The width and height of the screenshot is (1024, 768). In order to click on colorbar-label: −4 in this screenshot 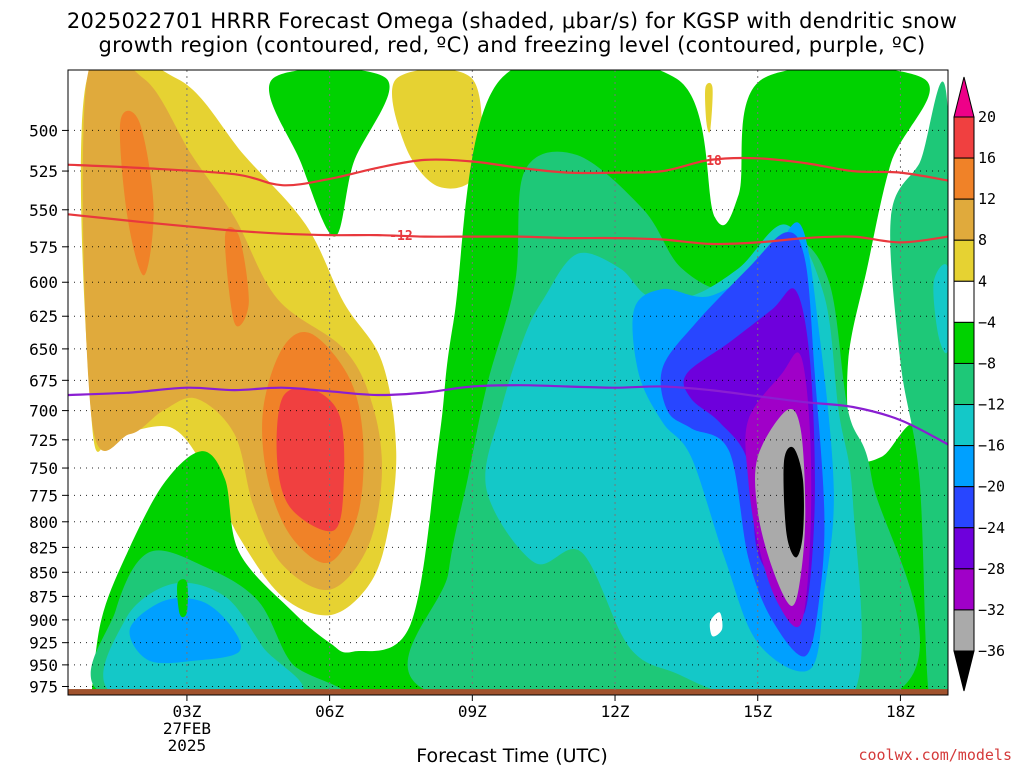, I will do `click(987, 322)`.